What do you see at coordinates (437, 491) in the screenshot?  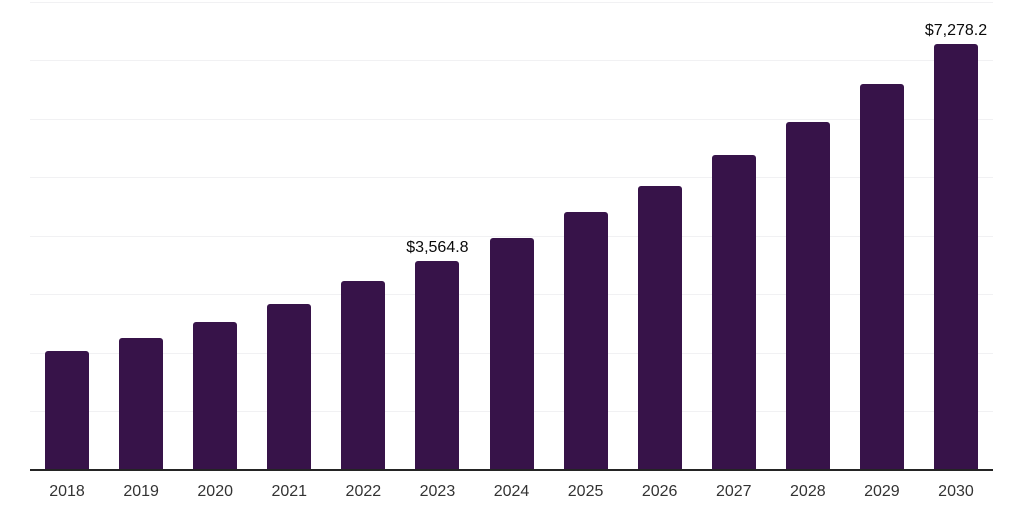 I see `x-axis-label-2023: 2023` at bounding box center [437, 491].